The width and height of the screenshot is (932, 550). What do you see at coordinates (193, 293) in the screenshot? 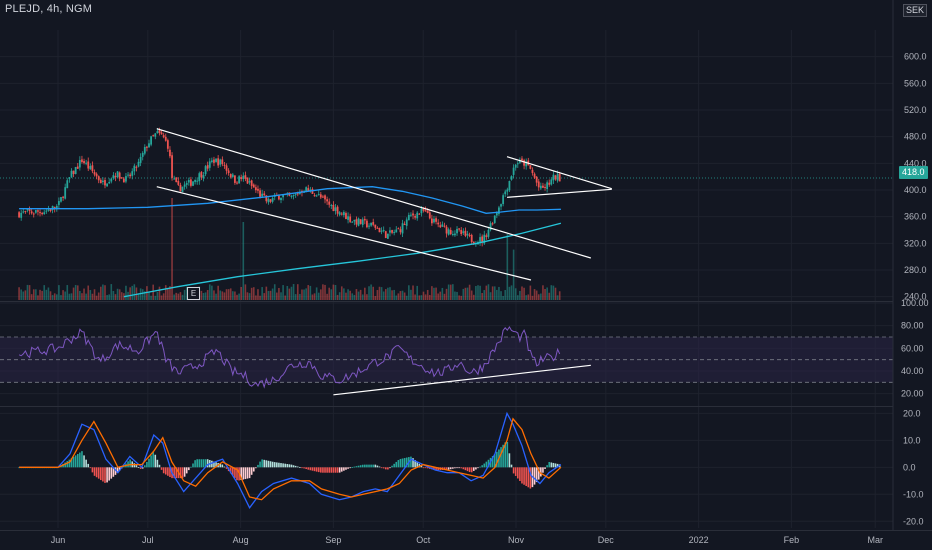
I see `earnings-marker: E` at bounding box center [193, 293].